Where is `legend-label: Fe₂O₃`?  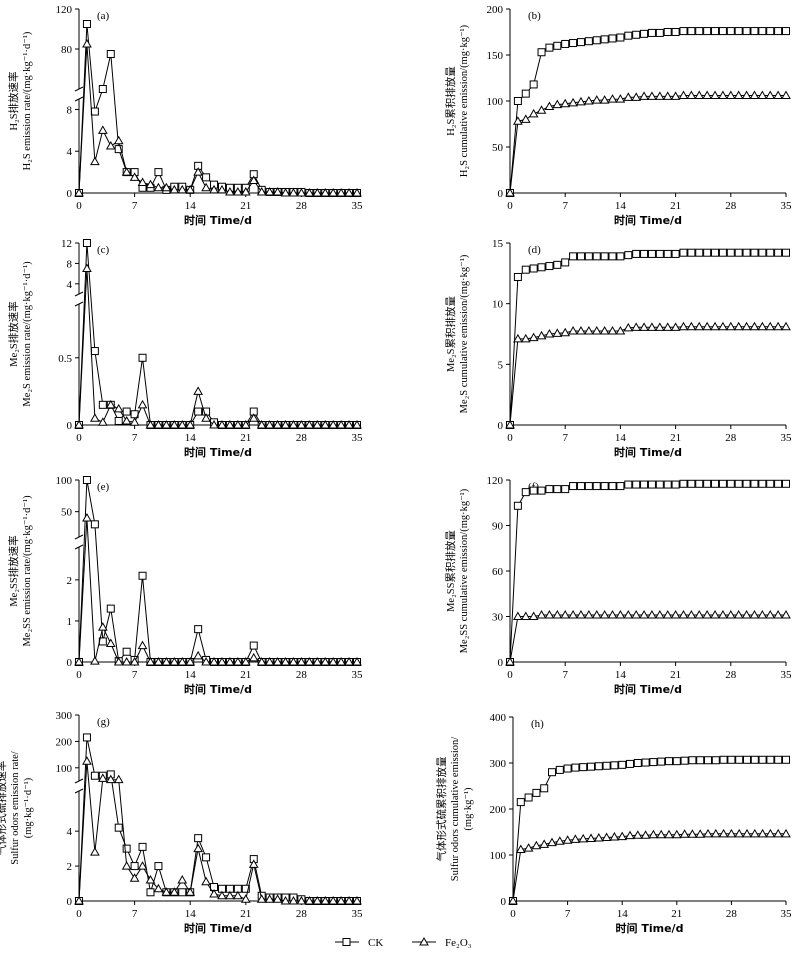 legend-label: Fe₂O₃ is located at coordinates (458, 943).